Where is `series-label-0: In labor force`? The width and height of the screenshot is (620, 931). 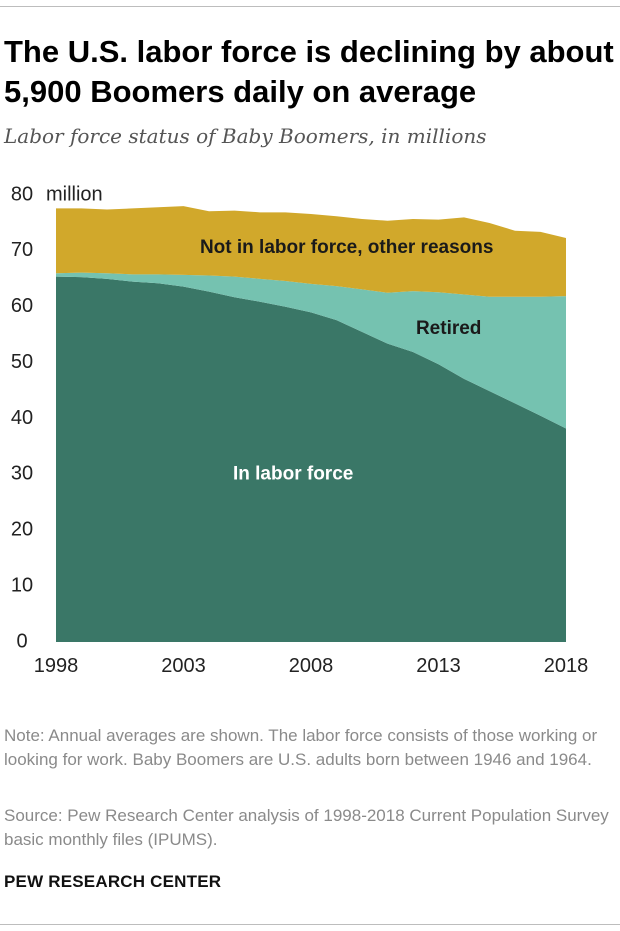
series-label-0: In labor force is located at coordinates (293, 473).